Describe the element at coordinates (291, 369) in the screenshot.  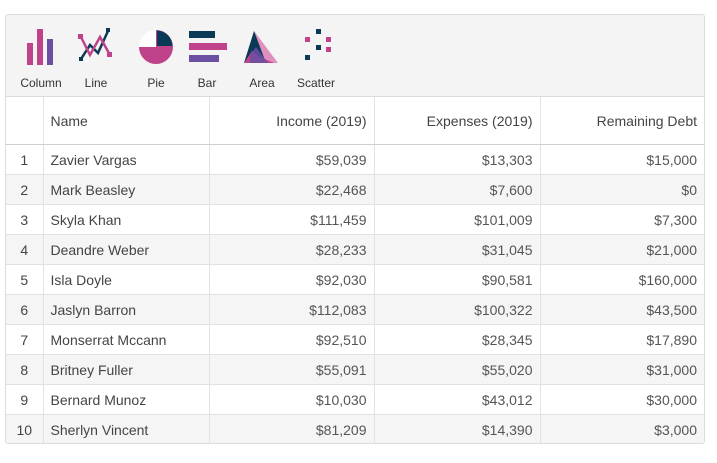
I see `income-cell: $55,091` at that location.